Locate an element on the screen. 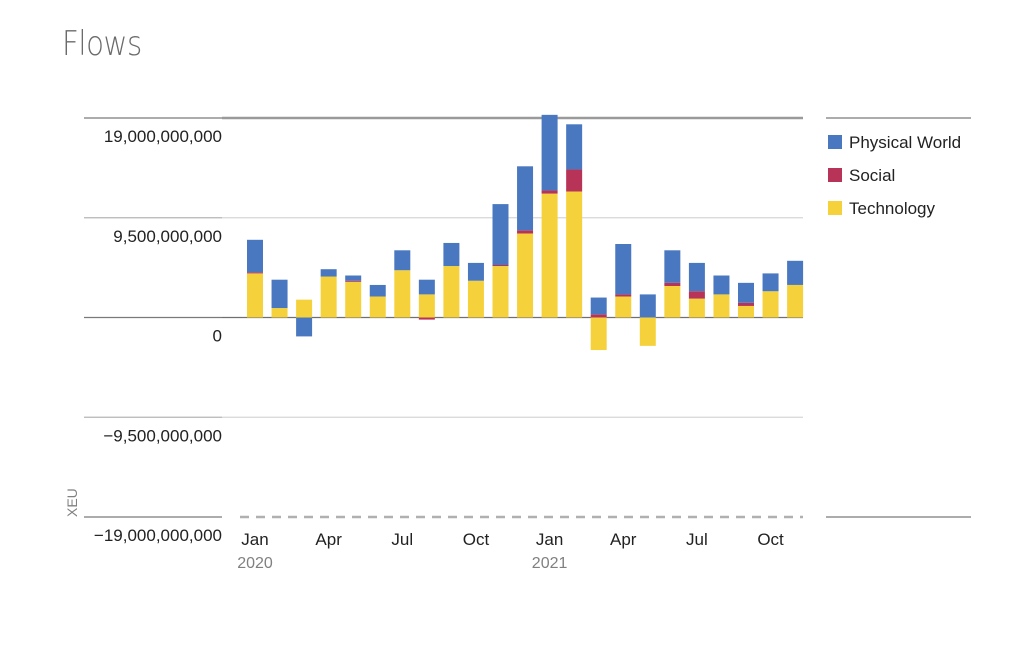 The image size is (1030, 646). legend-label: Technology is located at coordinates (892, 208).